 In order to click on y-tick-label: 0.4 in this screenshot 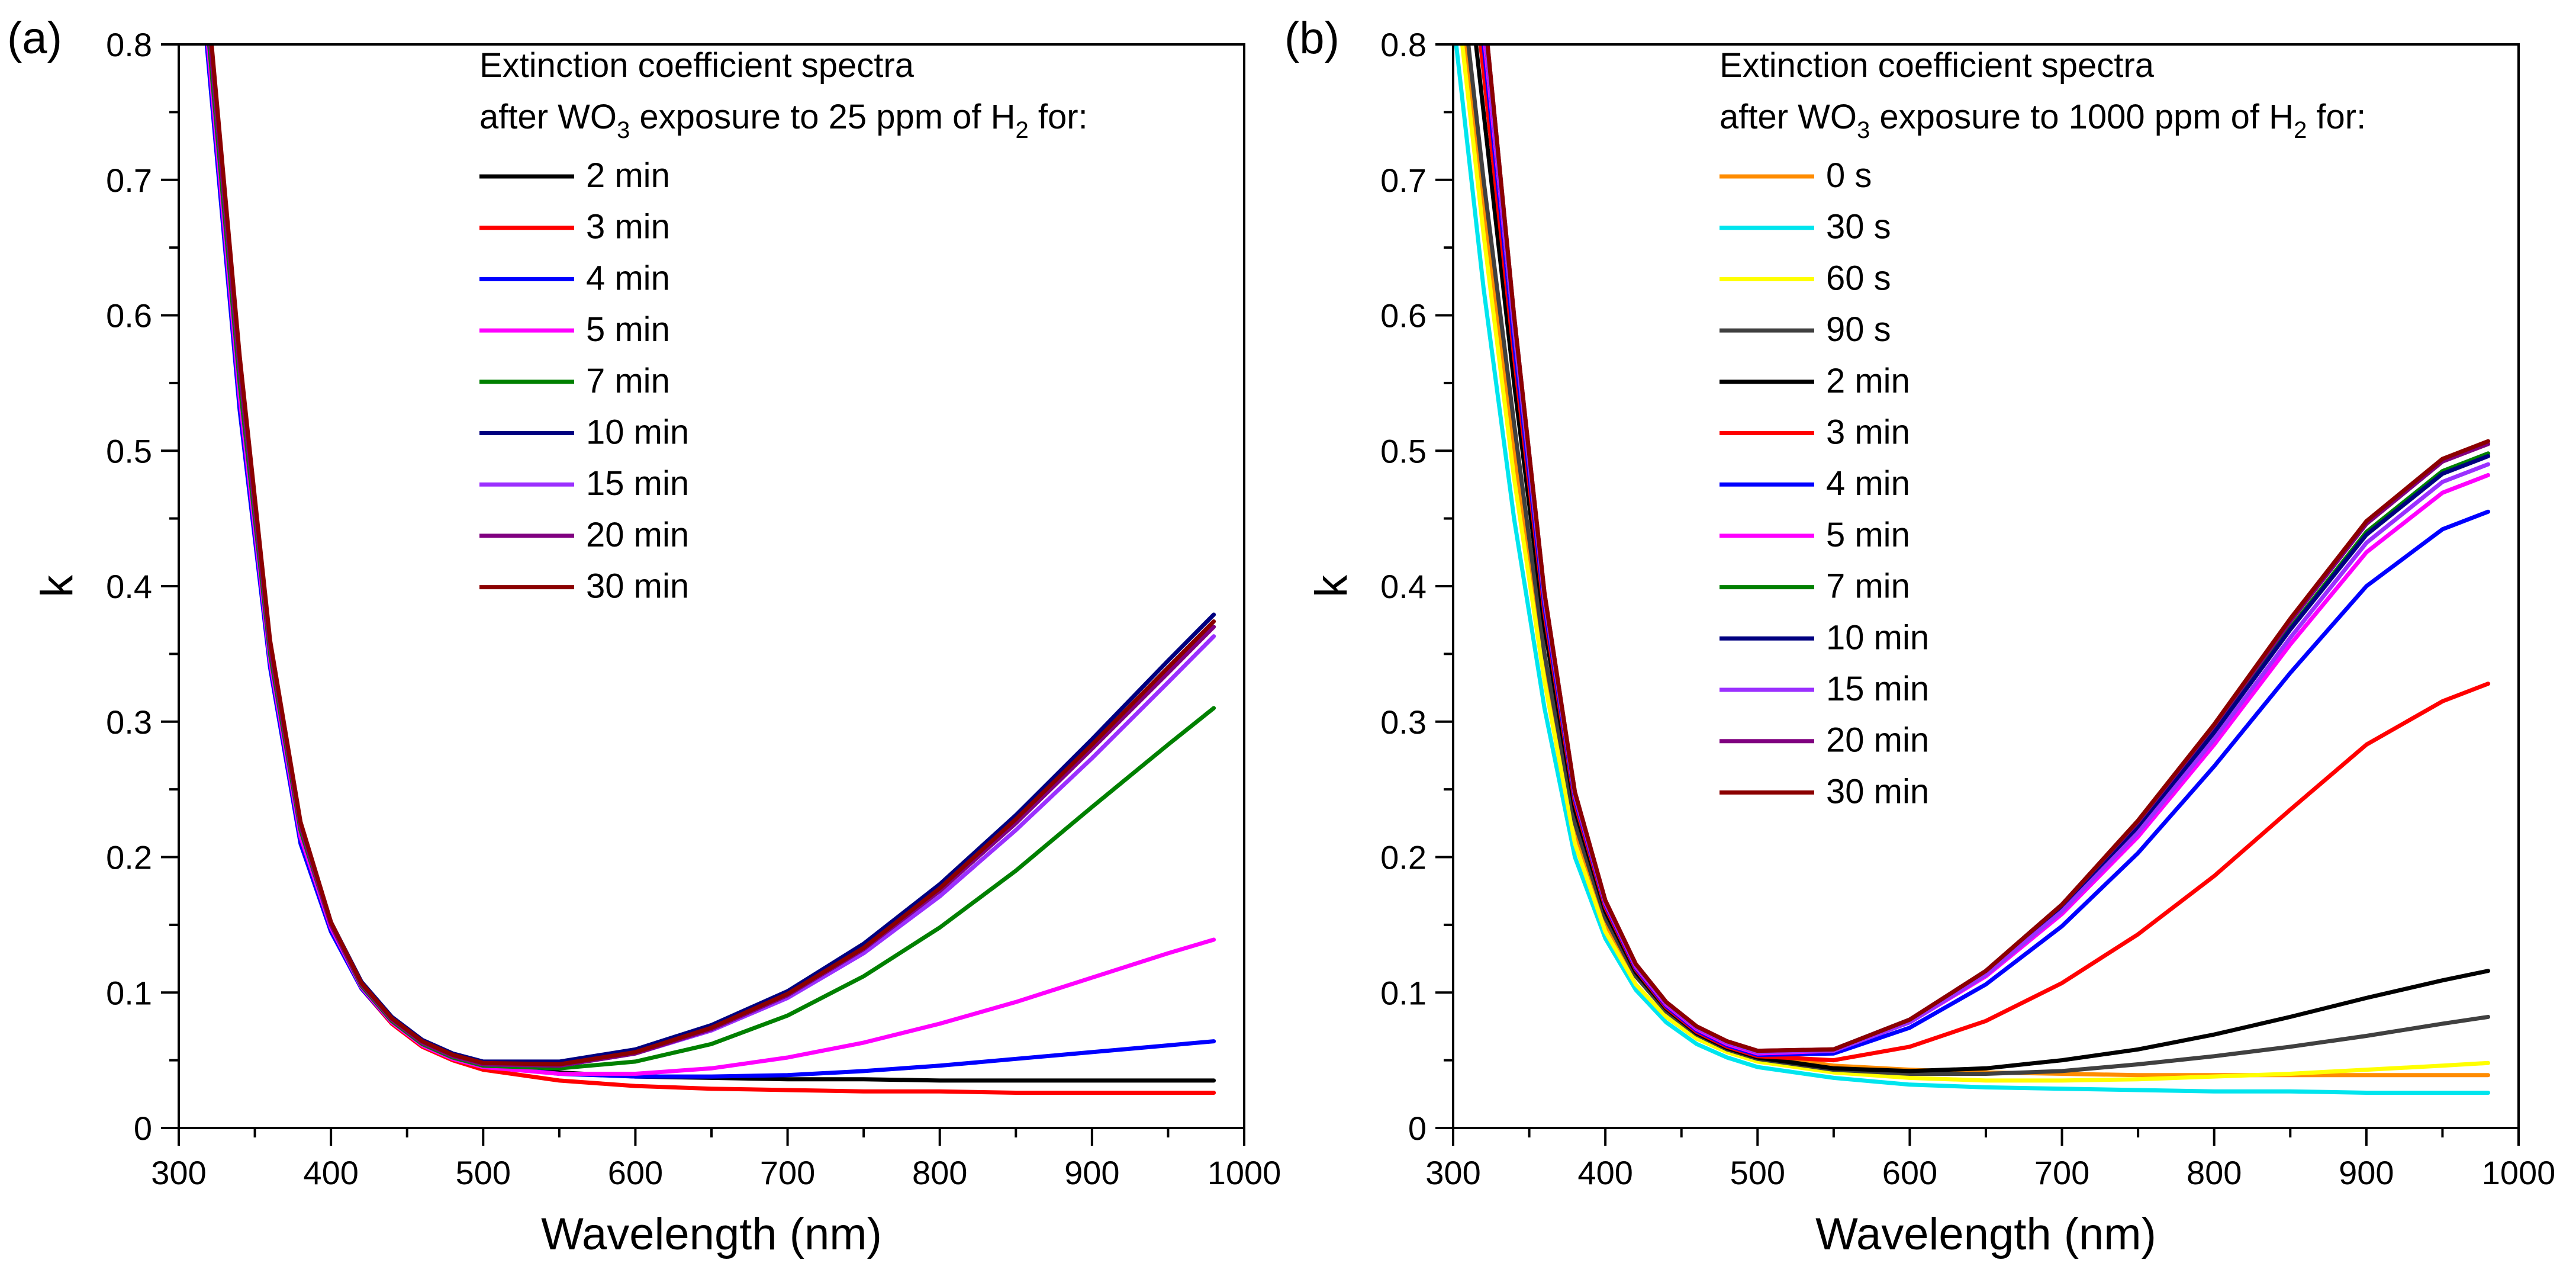, I will do `click(129, 586)`.